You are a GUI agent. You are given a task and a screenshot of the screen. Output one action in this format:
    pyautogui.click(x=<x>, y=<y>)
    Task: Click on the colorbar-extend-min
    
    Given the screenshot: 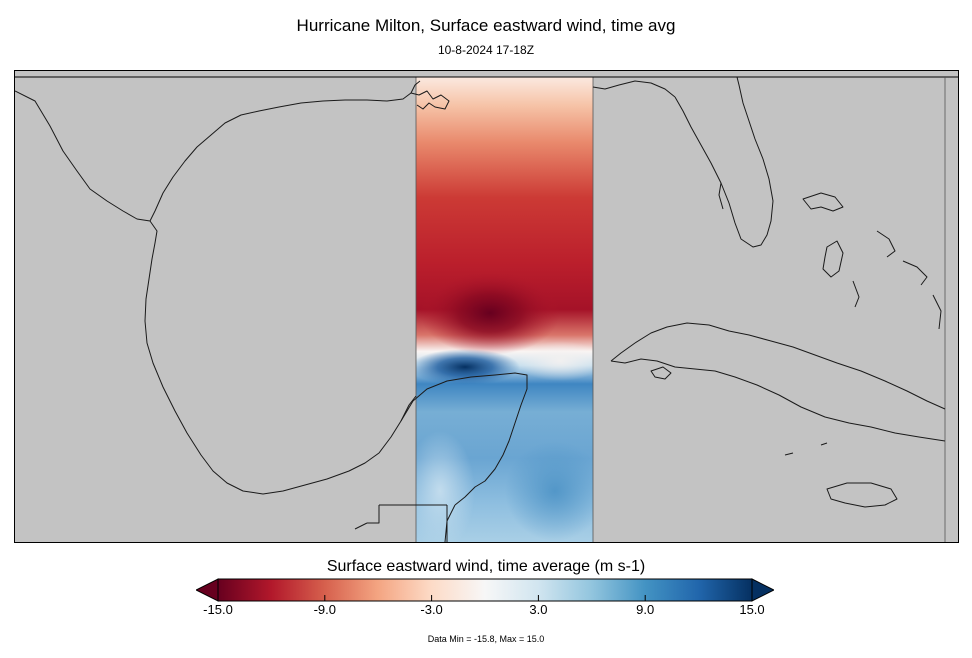 What is the action you would take?
    pyautogui.click(x=207, y=590)
    